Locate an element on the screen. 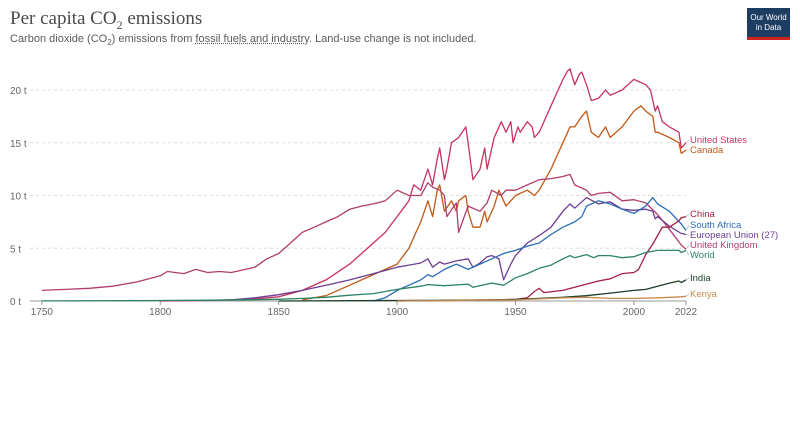 The width and height of the screenshot is (800, 432). series-label: China is located at coordinates (703, 214).